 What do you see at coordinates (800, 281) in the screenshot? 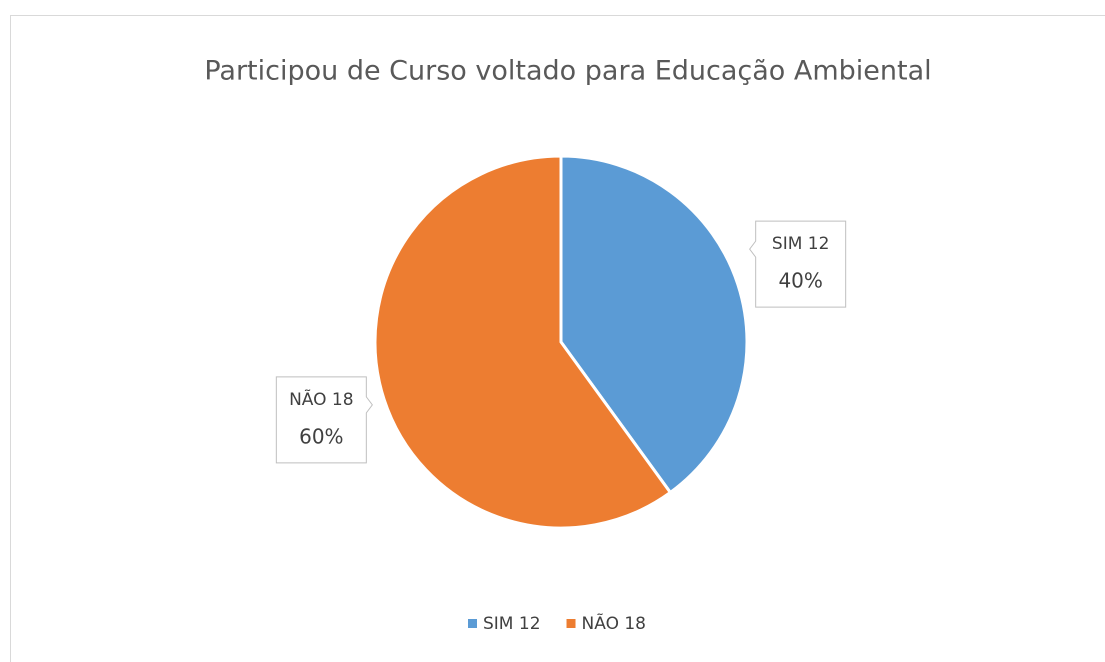
I see `data-label-value: 40%` at bounding box center [800, 281].